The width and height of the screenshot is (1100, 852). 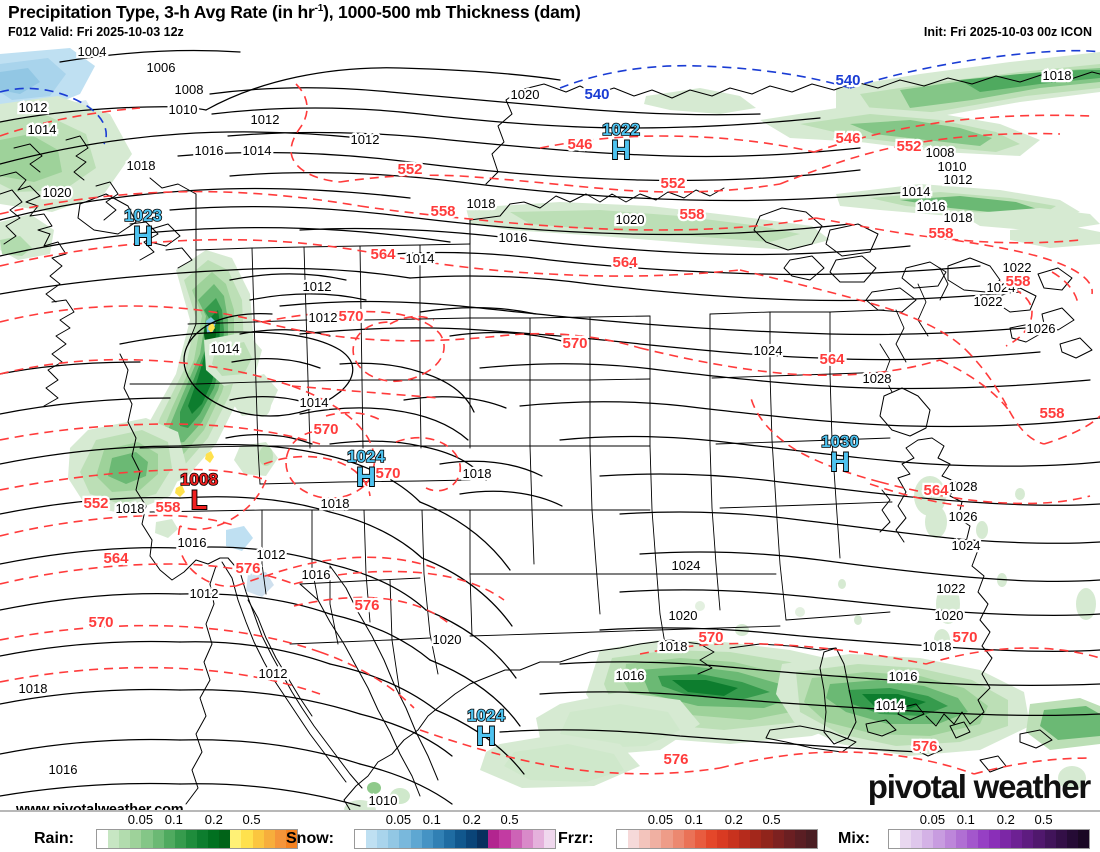 I want to click on legend-group-frzr: Frzr: 0.05 0.1 0.2 0.5, so click(x=688, y=832).